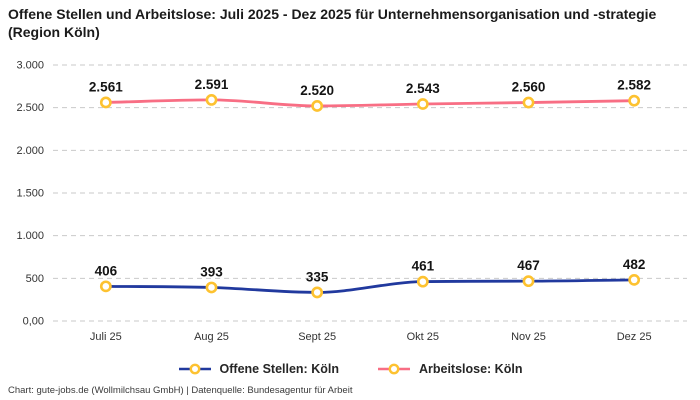 This screenshot has width=700, height=400. What do you see at coordinates (106, 337) in the screenshot?
I see `x-axis-tick-label: Juli 25` at bounding box center [106, 337].